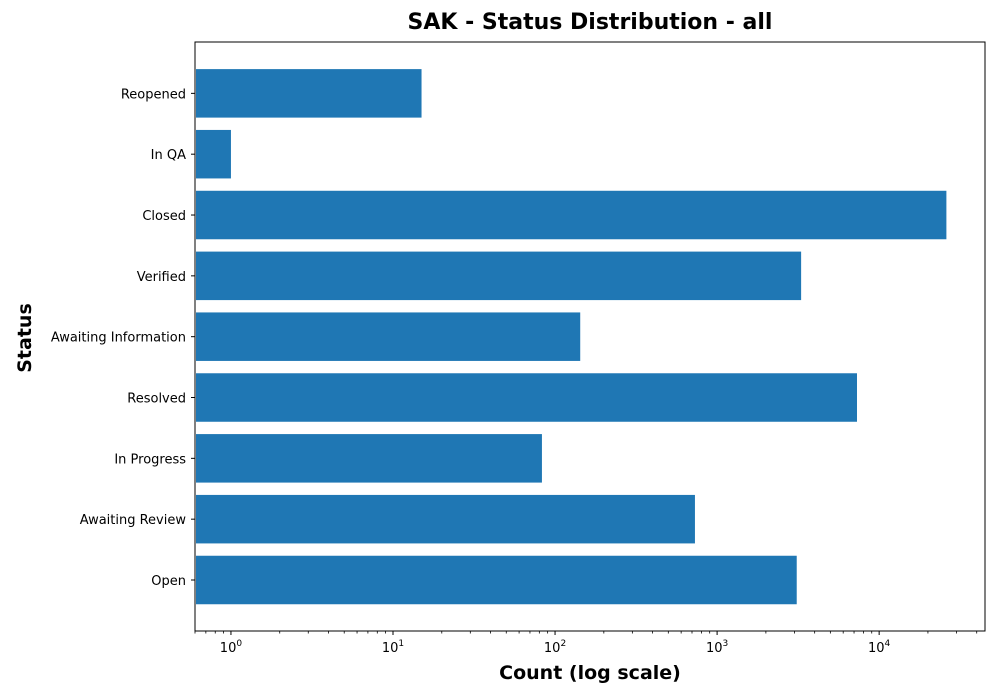  Describe the element at coordinates (164, 216) in the screenshot. I see `y-tick-label: Closed` at that location.